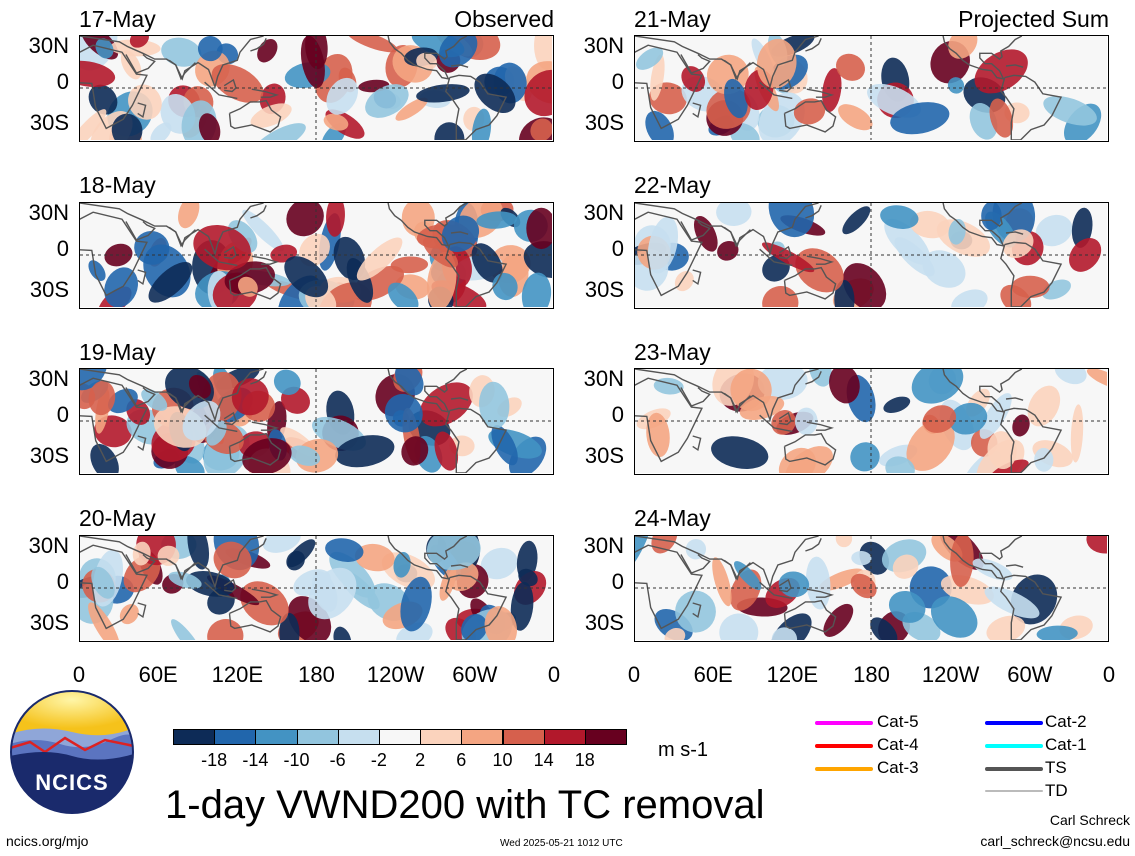  Describe the element at coordinates (950, 674) in the screenshot. I see `lon-tick-right: 120W` at that location.